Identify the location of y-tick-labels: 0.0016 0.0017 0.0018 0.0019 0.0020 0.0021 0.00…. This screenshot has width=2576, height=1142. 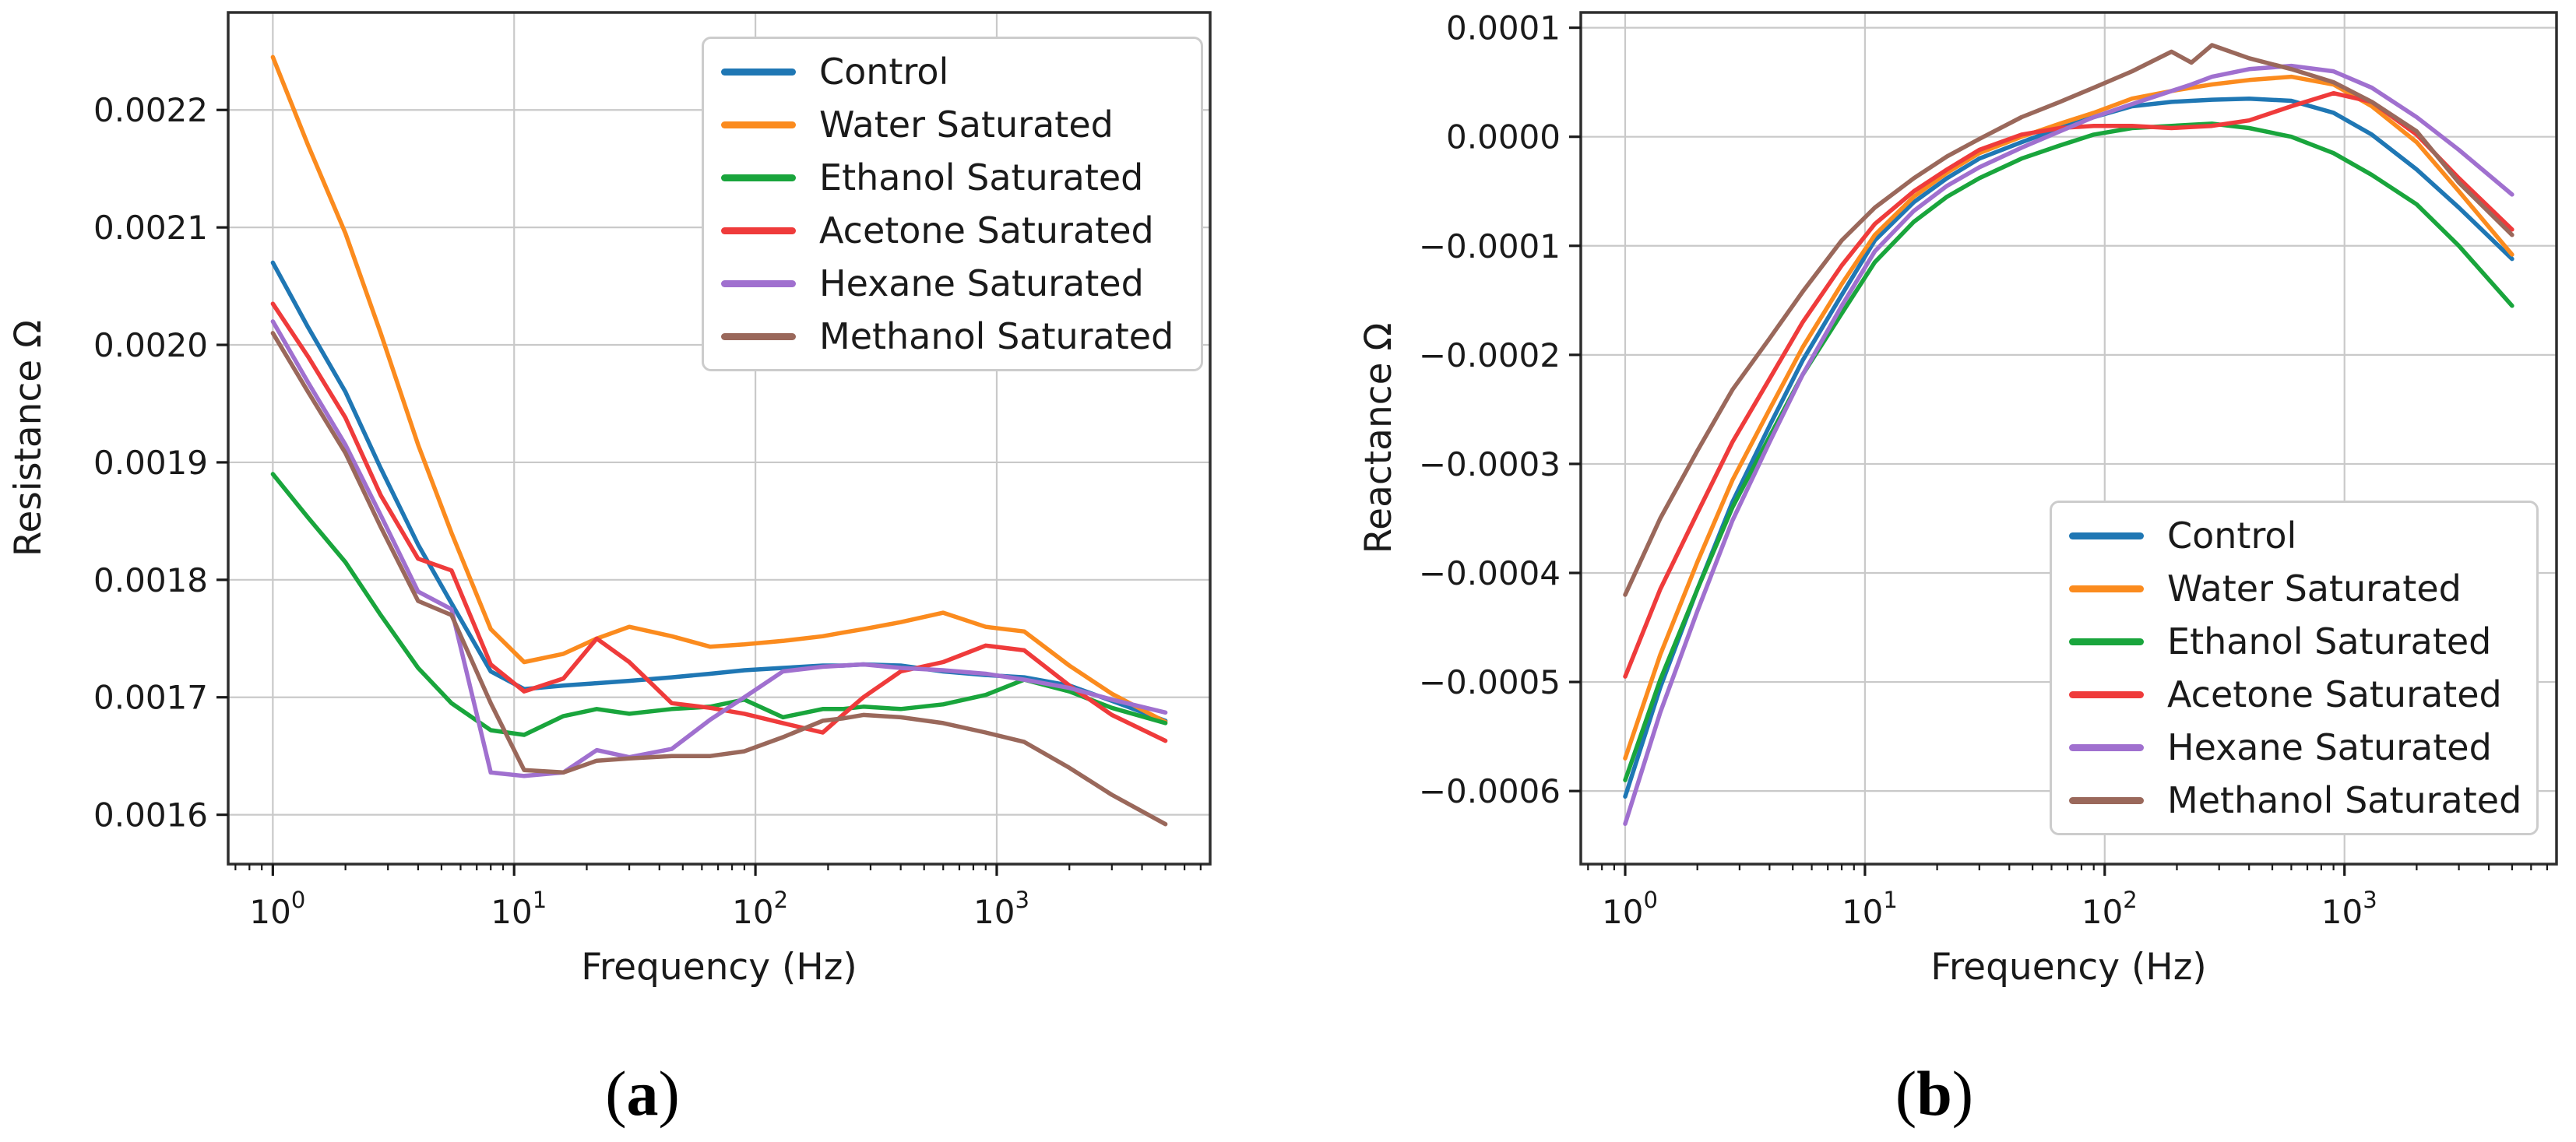
(150, 462).